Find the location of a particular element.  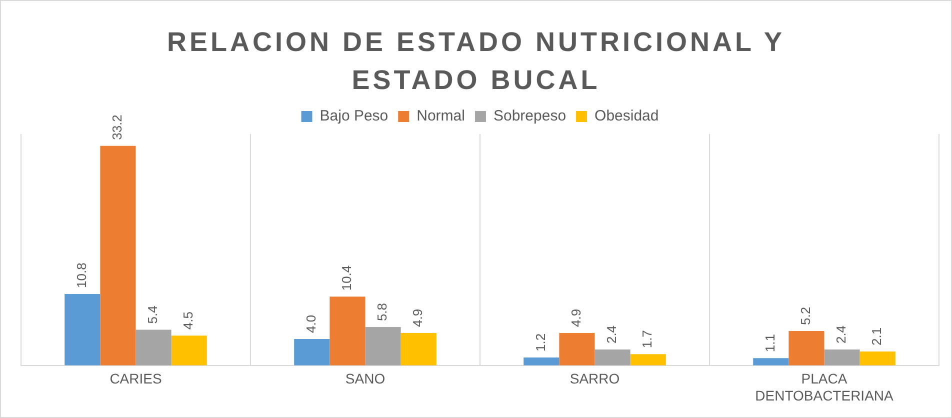

data-label: 10.8 is located at coordinates (81, 275).